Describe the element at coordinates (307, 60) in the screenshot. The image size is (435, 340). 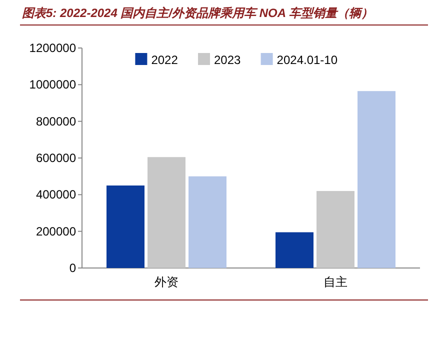
I see `legend-label: 2024.01-10` at that location.